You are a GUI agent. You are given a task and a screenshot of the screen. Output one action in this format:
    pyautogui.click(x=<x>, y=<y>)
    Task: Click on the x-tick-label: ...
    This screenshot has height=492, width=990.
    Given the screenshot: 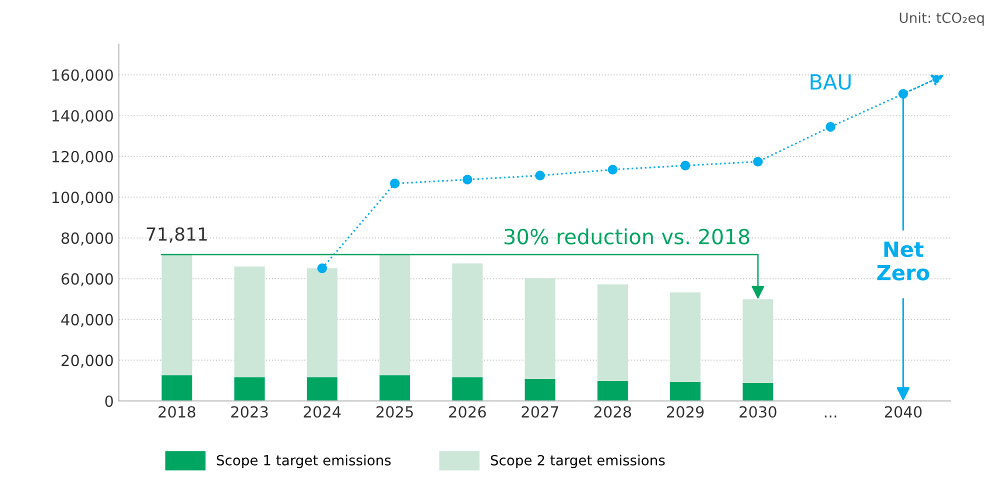 What is the action you would take?
    pyautogui.click(x=830, y=417)
    